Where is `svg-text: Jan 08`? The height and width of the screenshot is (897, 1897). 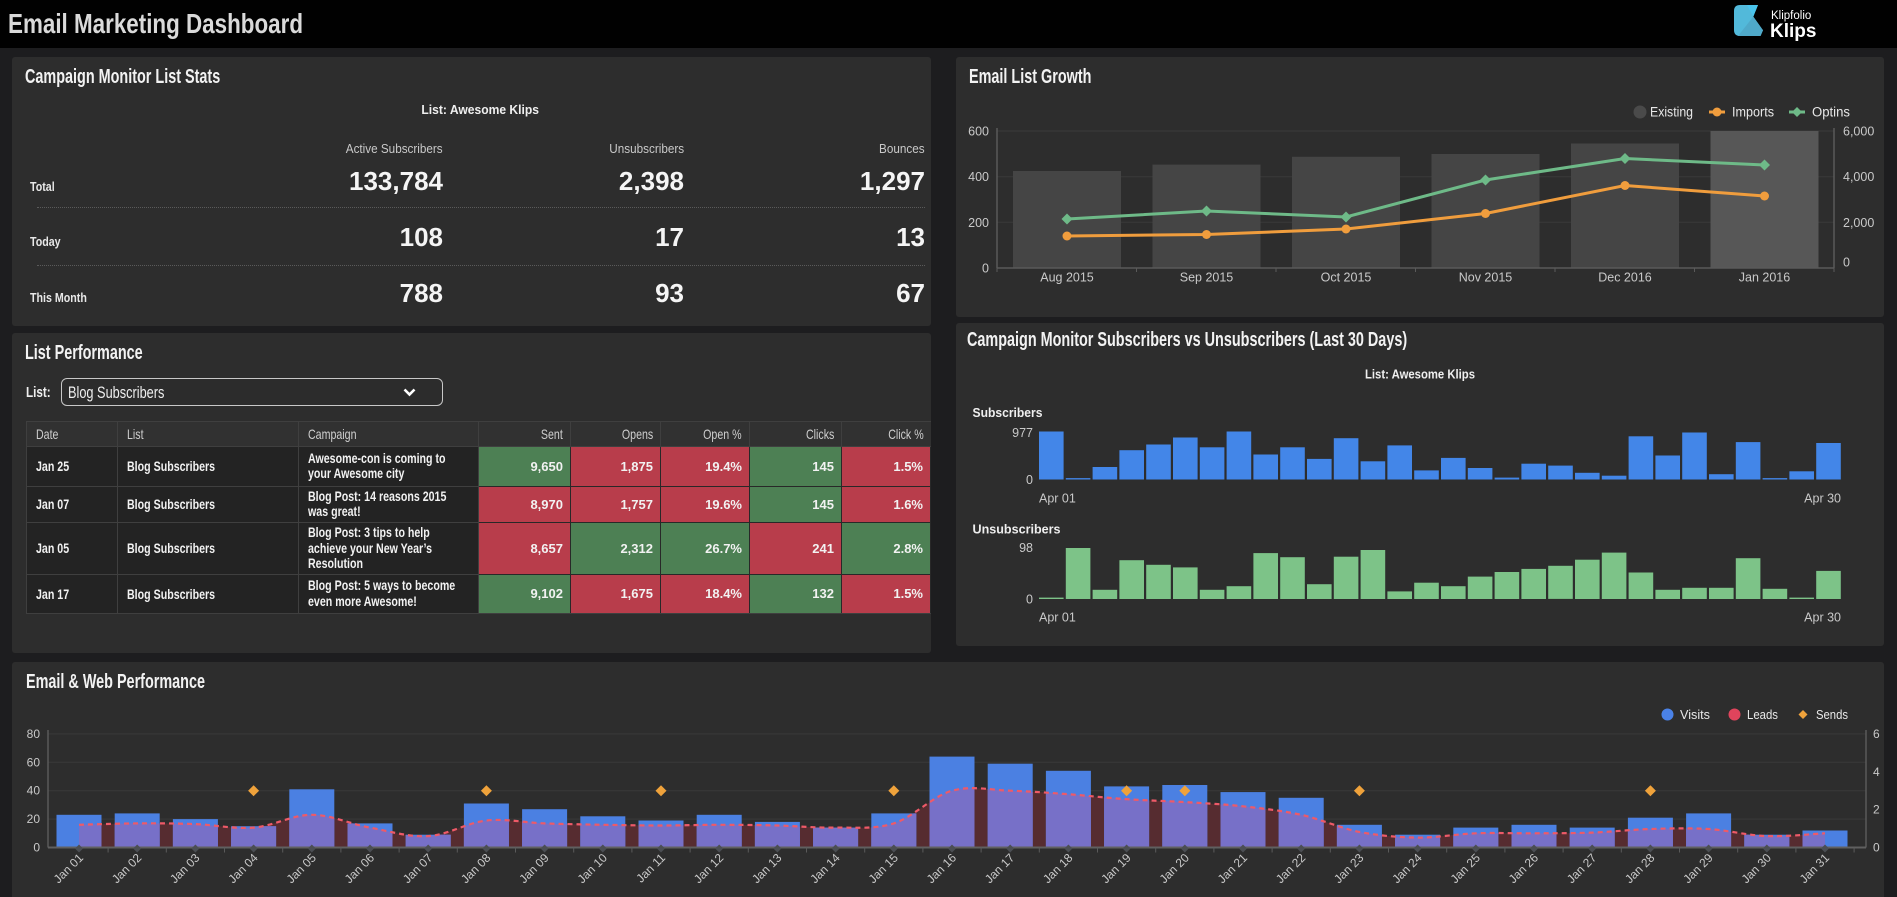
svg-text: Jan 08 is located at coordinates (476, 868).